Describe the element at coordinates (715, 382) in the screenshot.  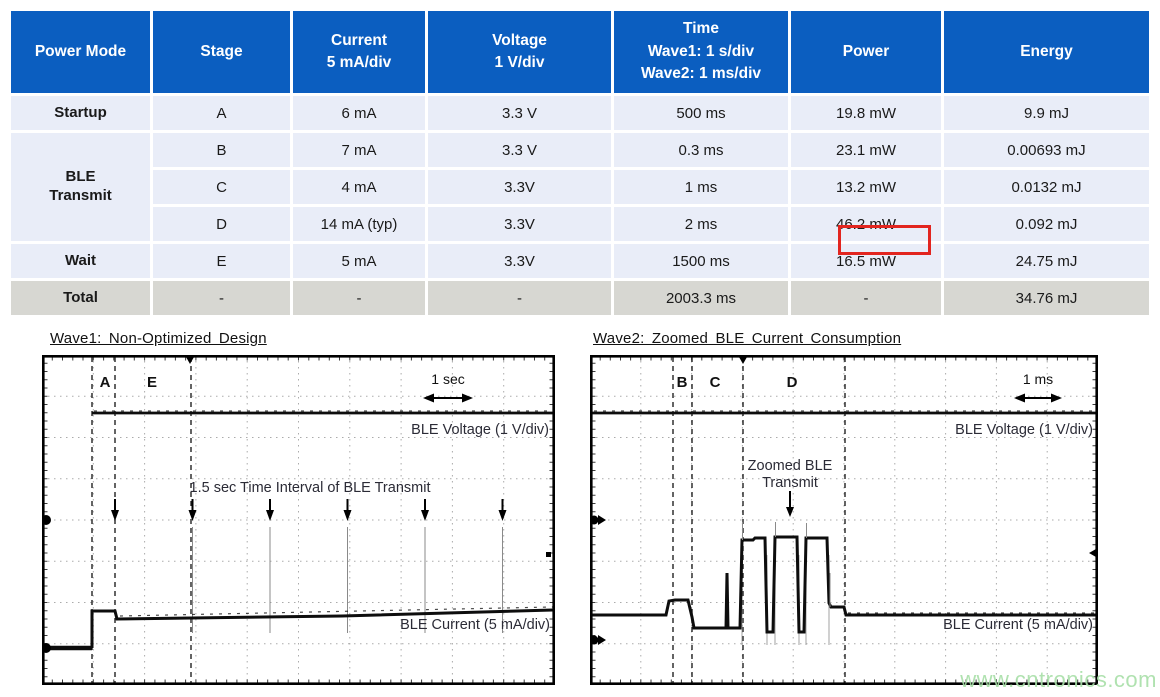
I see `wave2-stage-c-label: C` at that location.